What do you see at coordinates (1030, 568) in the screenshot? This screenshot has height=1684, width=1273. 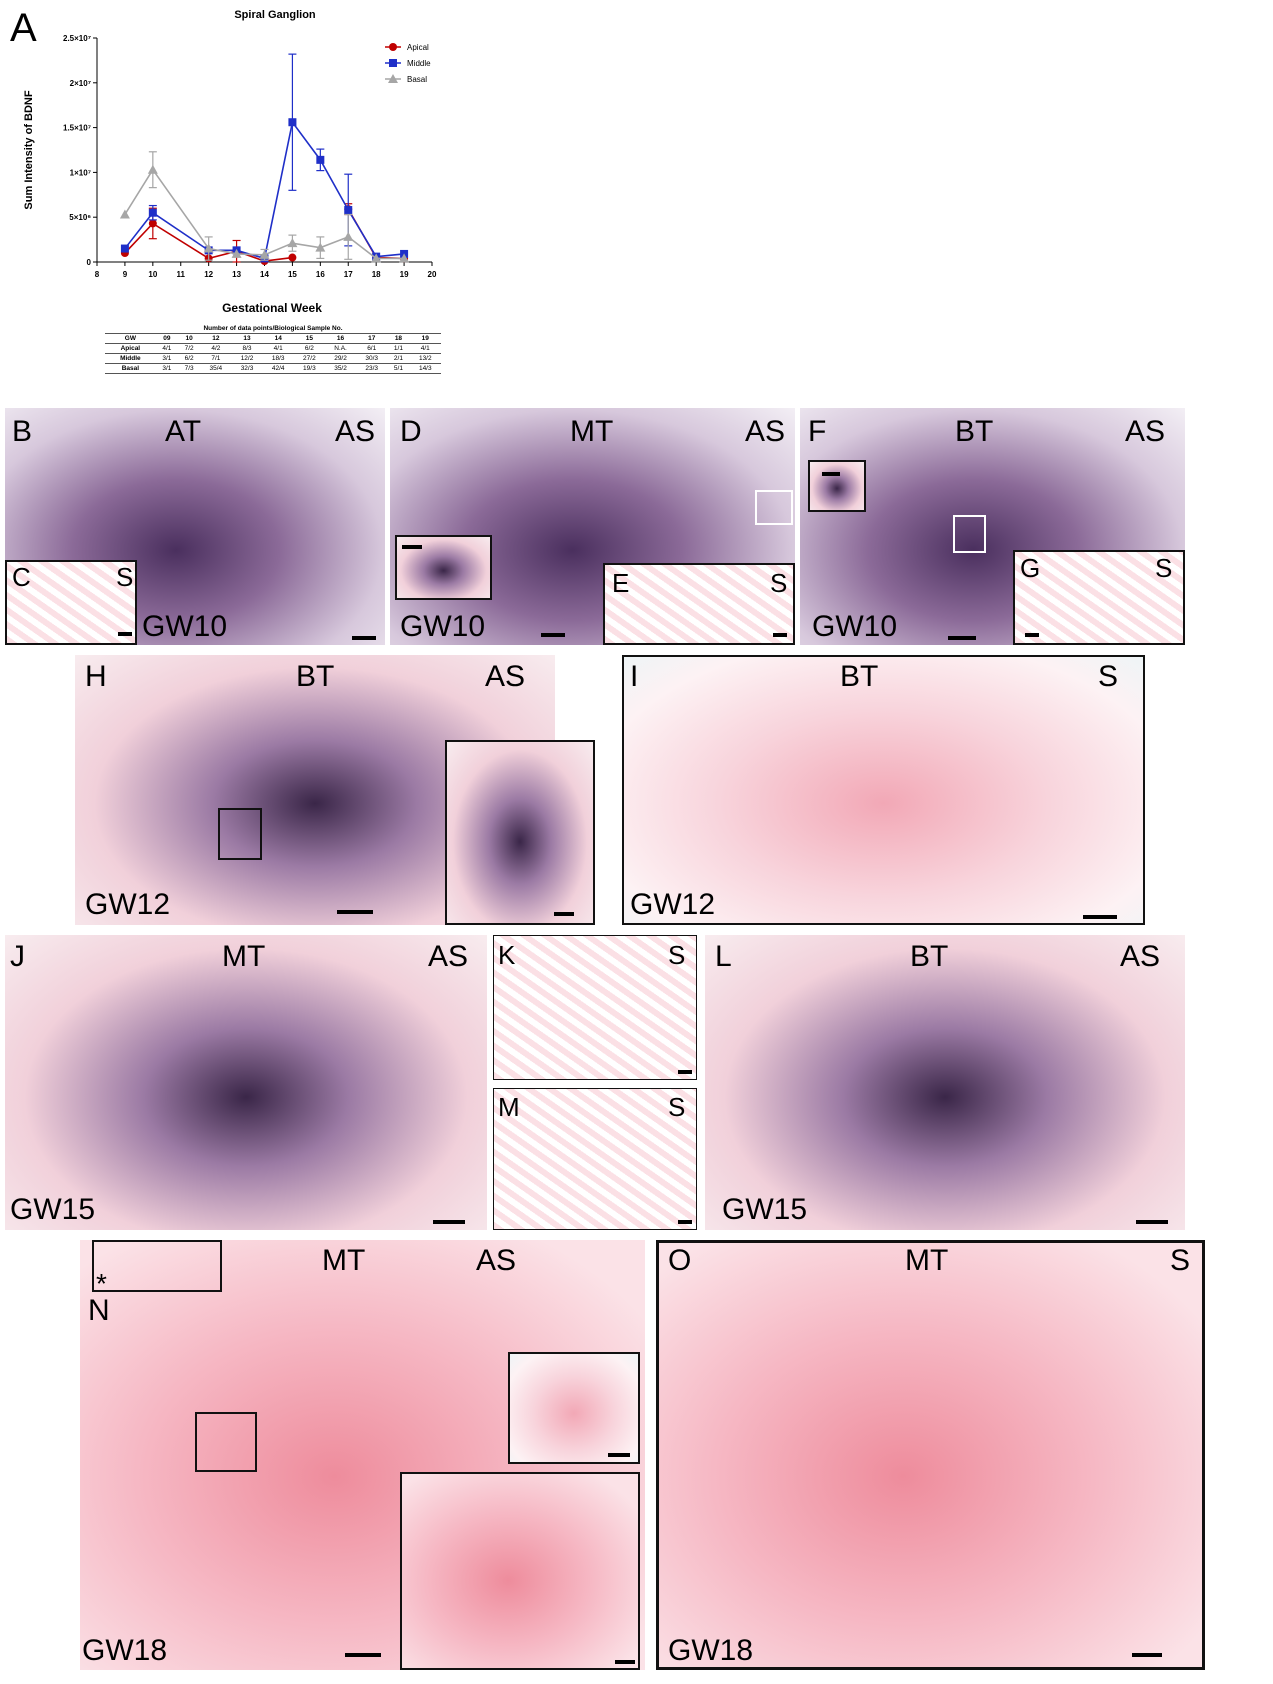 I see `panel-text: G` at bounding box center [1030, 568].